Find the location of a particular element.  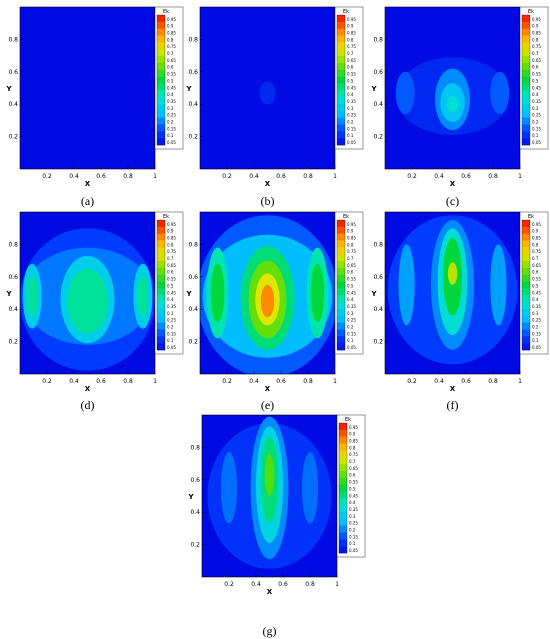

colorbar-level-label: 0.5 is located at coordinates (350, 80).